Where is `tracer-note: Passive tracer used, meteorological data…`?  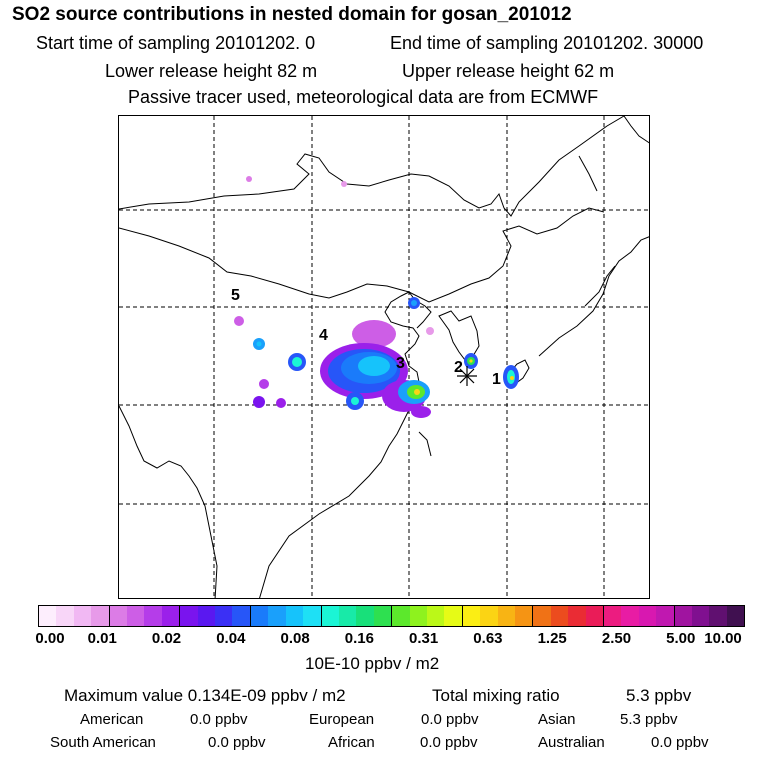
tracer-note: Passive tracer used, meteorological data… is located at coordinates (363, 97).